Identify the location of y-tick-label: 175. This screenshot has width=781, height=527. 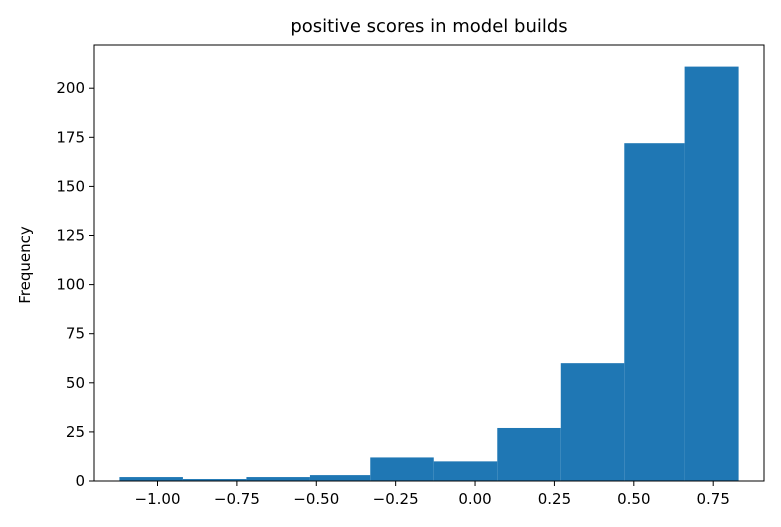
(70, 137).